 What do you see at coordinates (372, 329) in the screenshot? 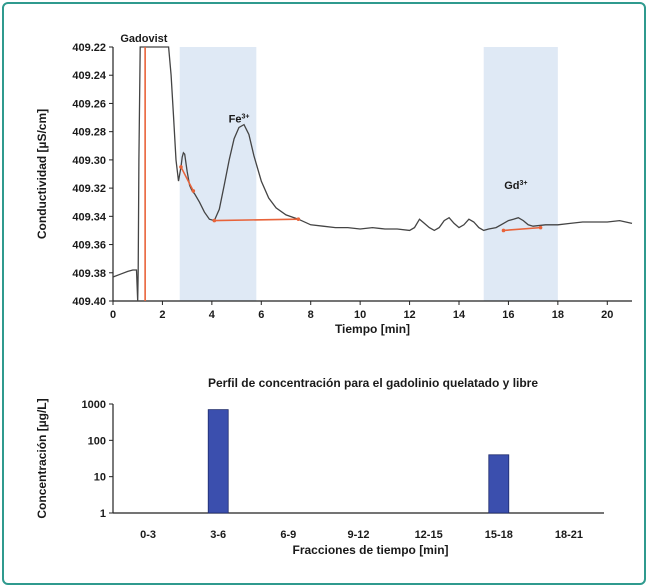
I see `x-axis-label: Tiempo [min]` at bounding box center [372, 329].